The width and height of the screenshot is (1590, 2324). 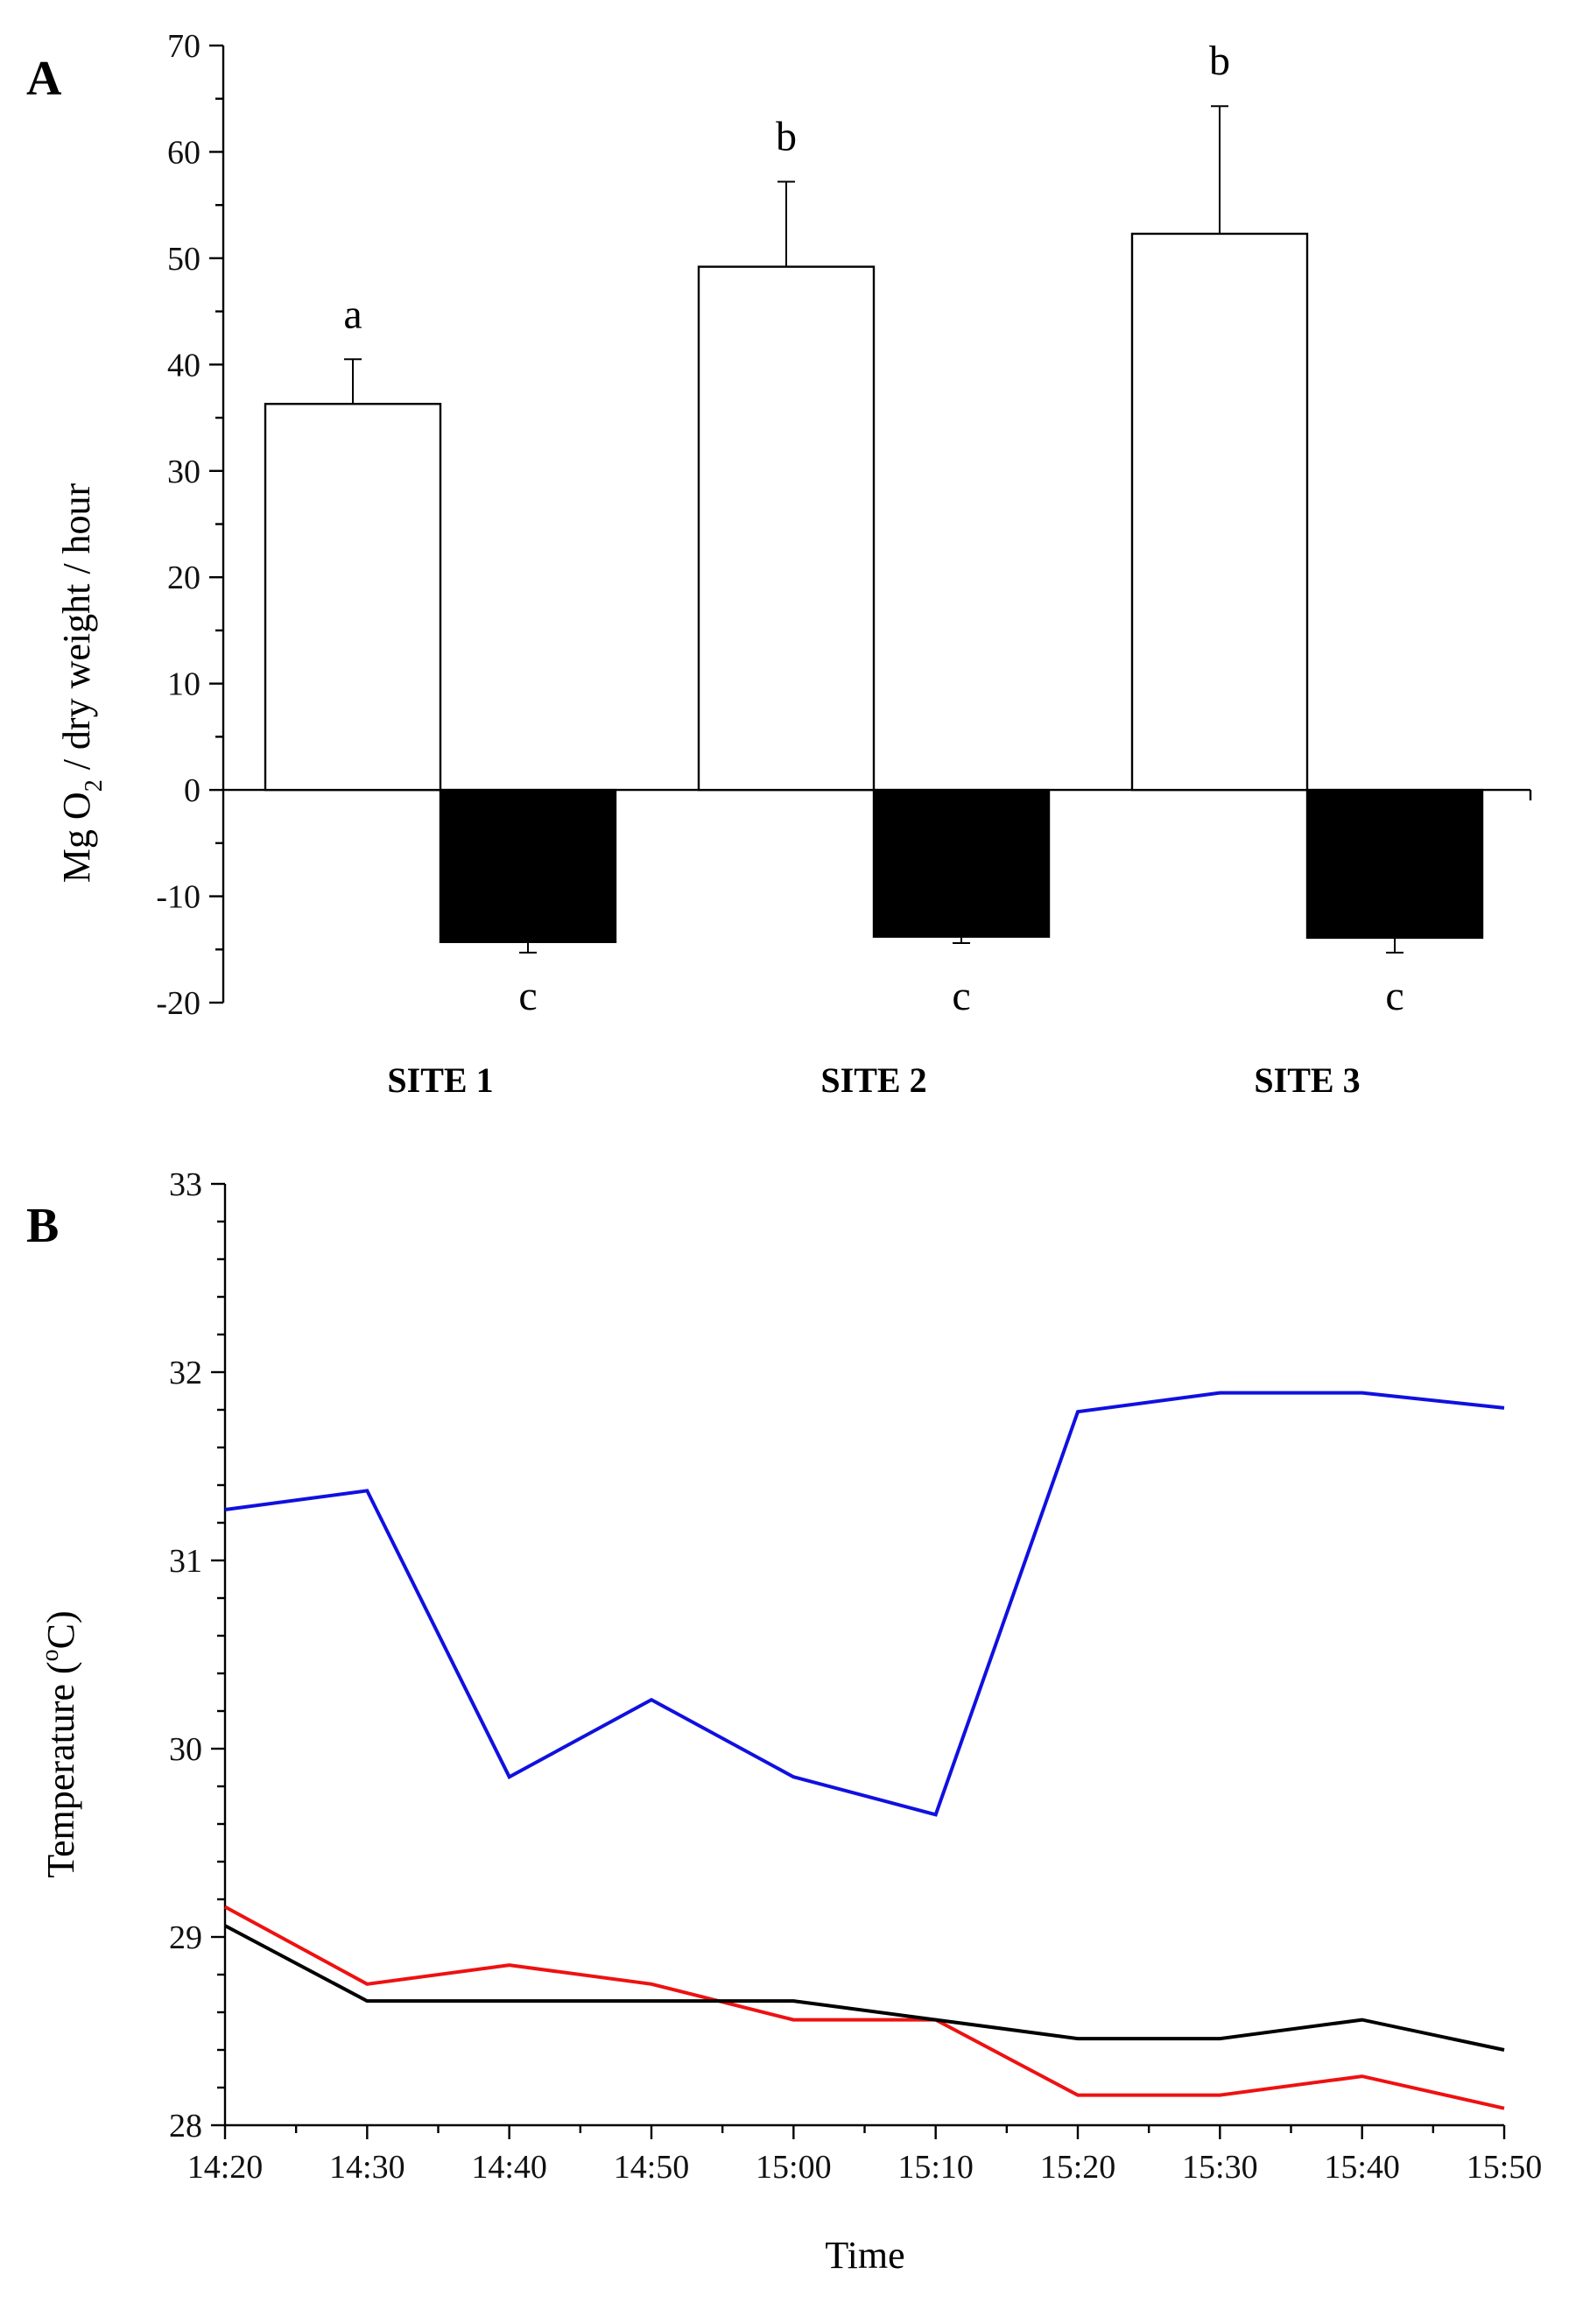 I want to click on panel-a-letter: A, so click(x=44, y=79).